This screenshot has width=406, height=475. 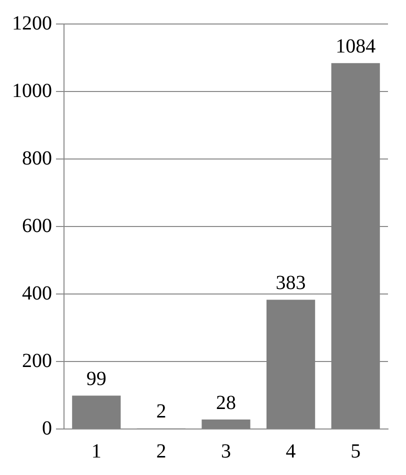 I want to click on data-label: 99, so click(x=96, y=379).